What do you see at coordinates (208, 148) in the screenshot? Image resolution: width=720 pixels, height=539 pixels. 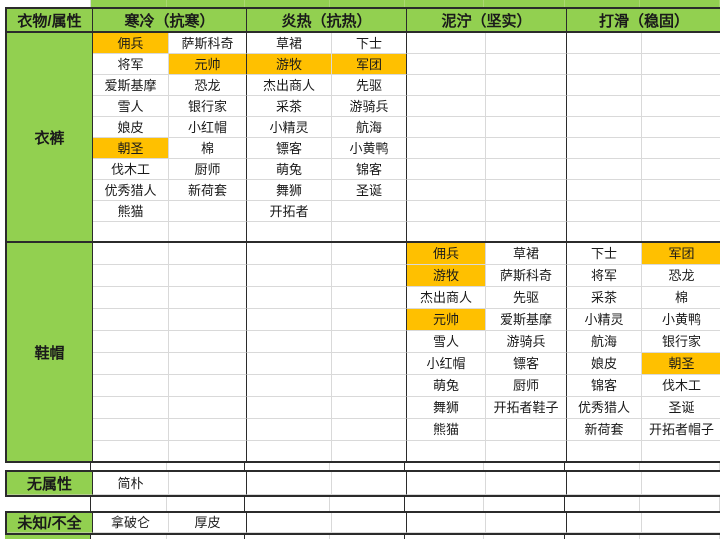 I see `item-cell: 棉` at bounding box center [208, 148].